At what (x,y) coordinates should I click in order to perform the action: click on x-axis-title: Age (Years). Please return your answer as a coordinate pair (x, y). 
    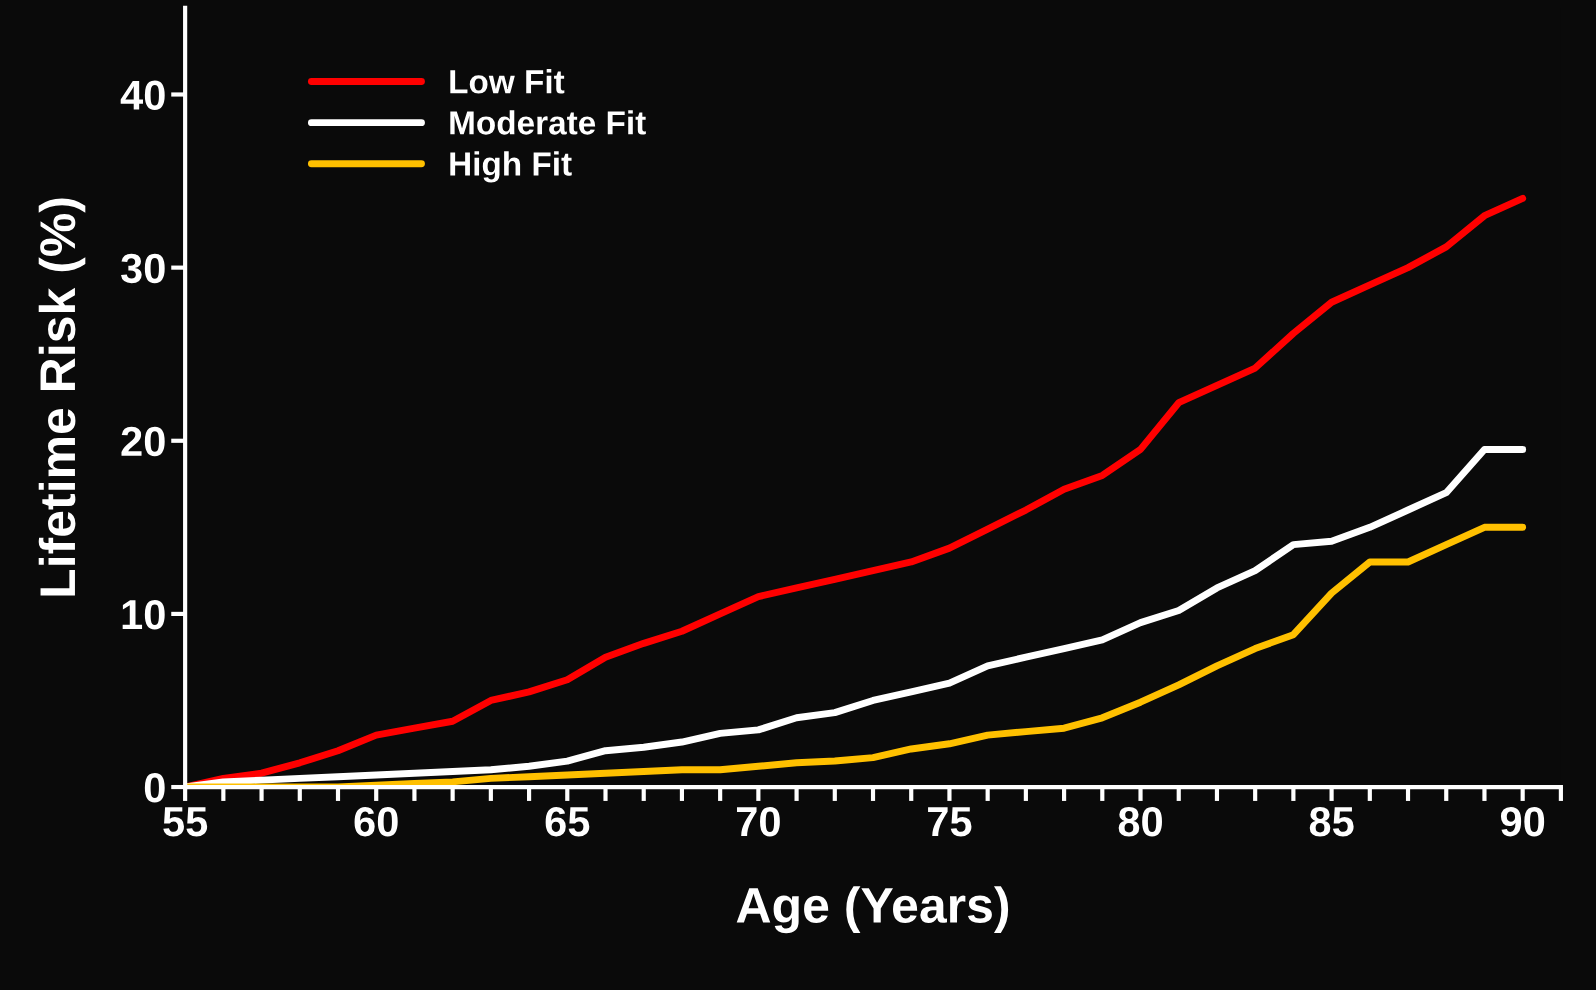
    Looking at the image, I should click on (872, 910).